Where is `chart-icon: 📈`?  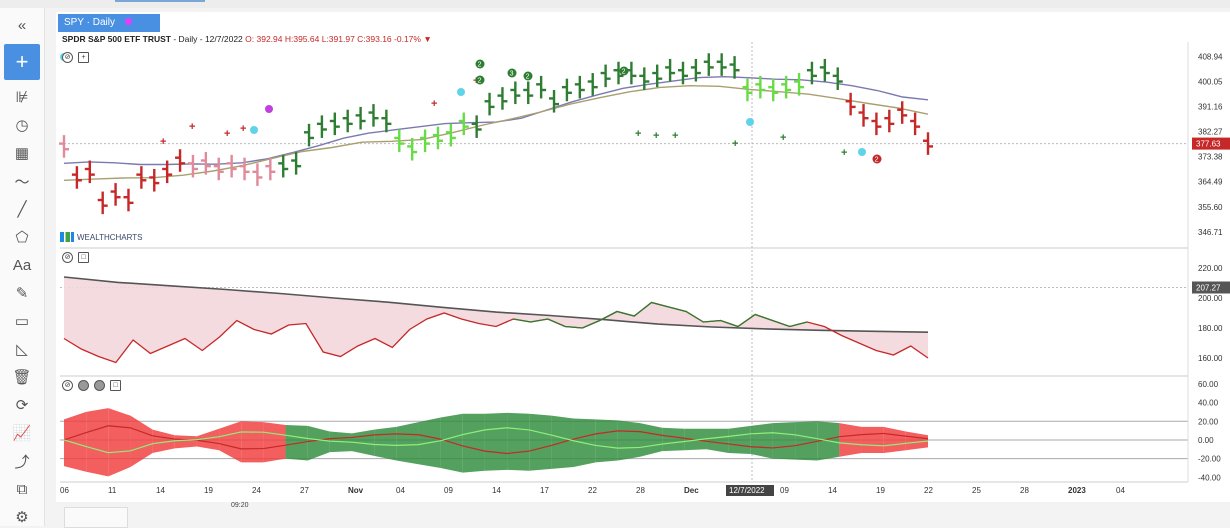
chart-icon: 📈 is located at coordinates (22, 433).